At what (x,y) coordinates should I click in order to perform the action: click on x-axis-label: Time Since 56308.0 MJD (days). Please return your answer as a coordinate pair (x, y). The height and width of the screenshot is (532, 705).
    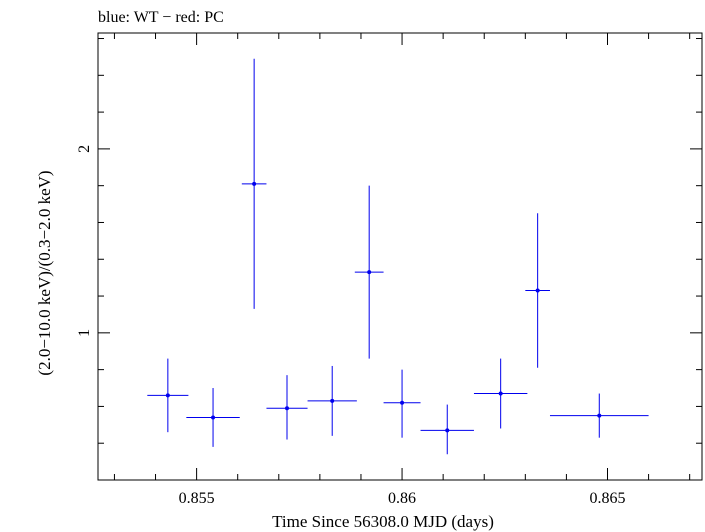
    Looking at the image, I should click on (383, 521).